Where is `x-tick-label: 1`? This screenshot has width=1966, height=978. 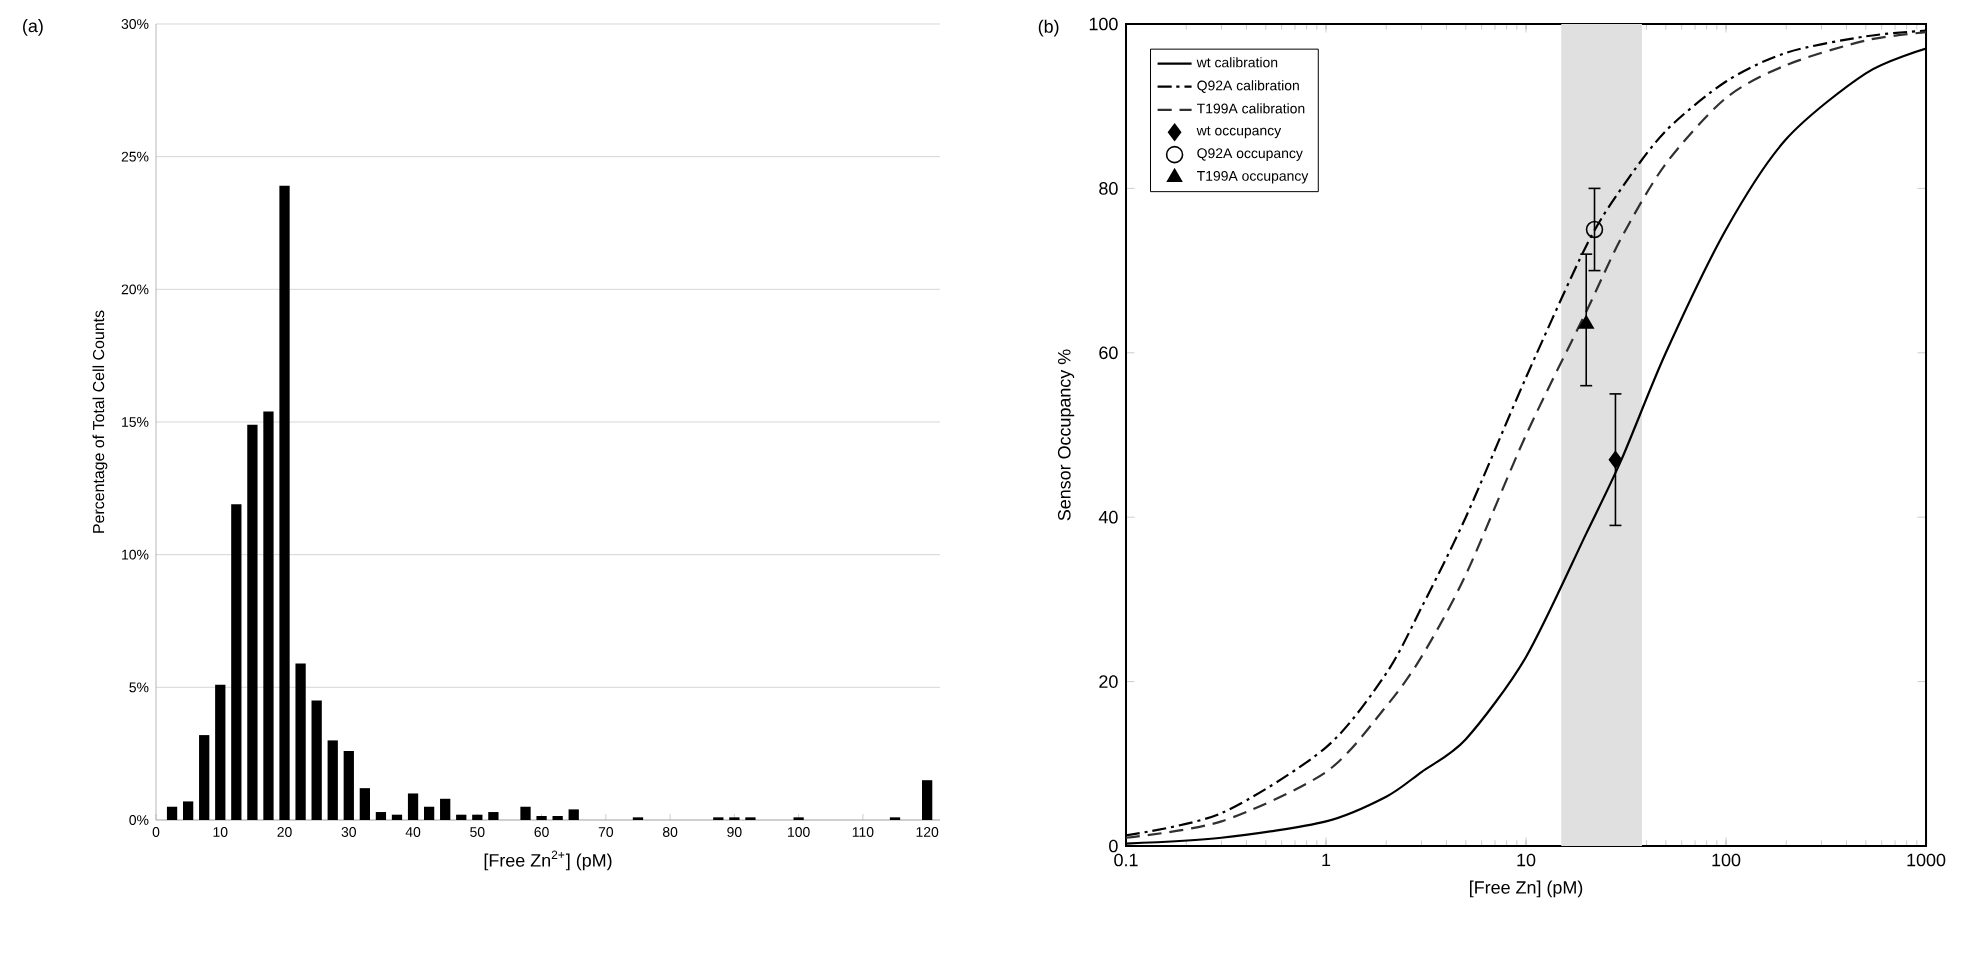
x-tick-label: 1 is located at coordinates (1326, 859).